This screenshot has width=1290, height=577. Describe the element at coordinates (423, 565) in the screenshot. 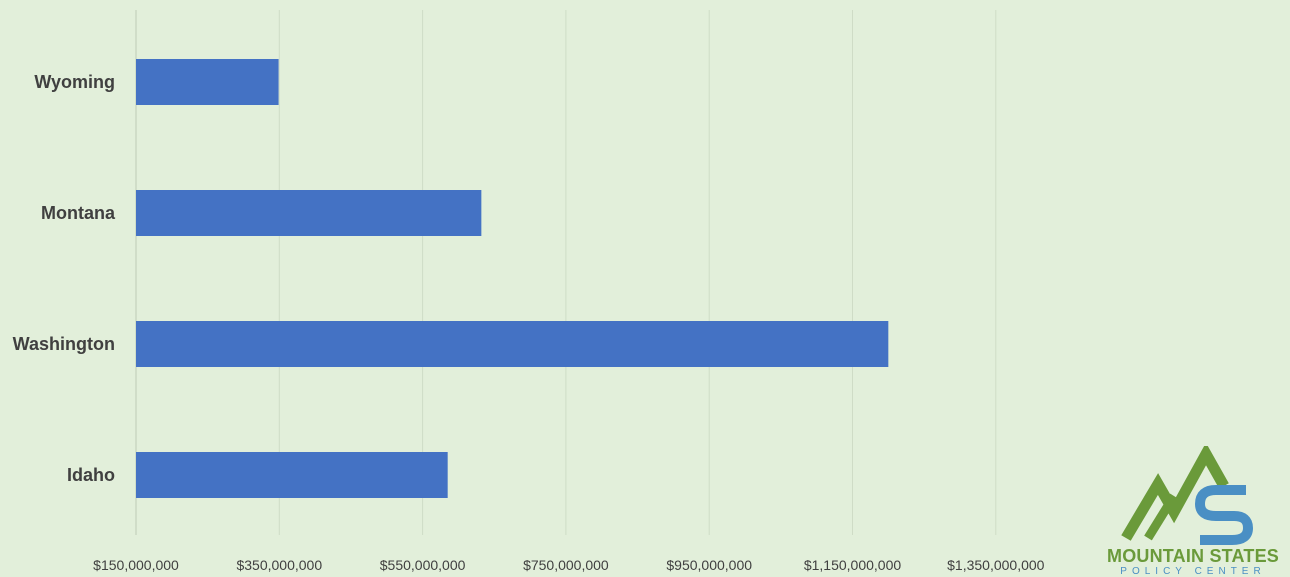

I see `x-tick-label: $550,000,000` at that location.